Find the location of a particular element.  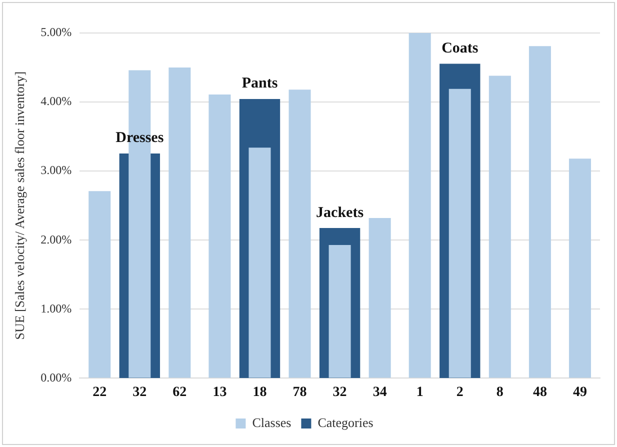

x-tick-label: 78 is located at coordinates (299, 392).